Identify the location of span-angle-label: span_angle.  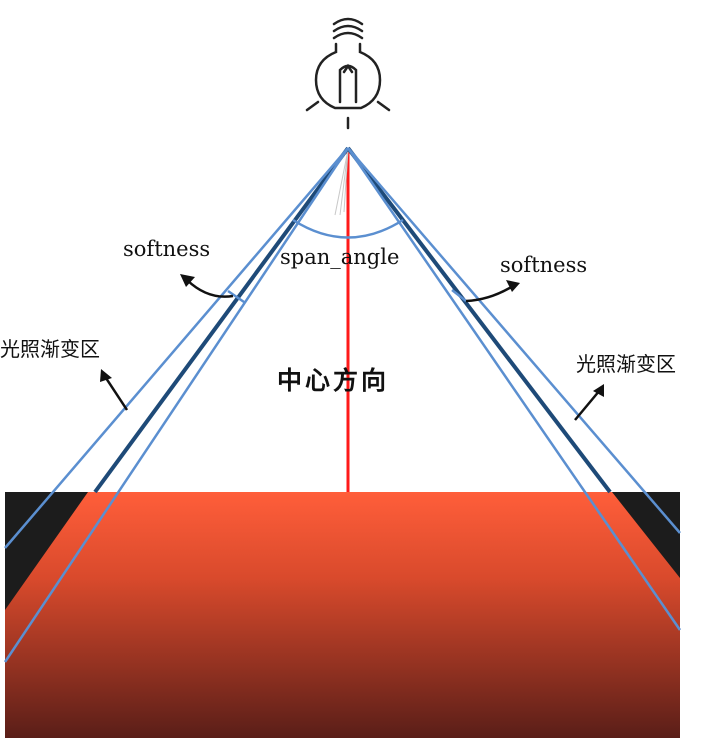
(339, 257).